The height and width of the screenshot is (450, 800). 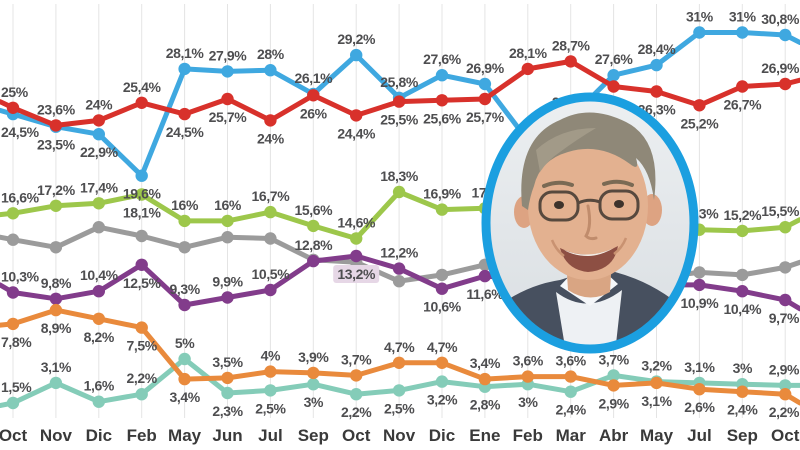 I want to click on data-label-purple: 10,3%, so click(x=20, y=276).